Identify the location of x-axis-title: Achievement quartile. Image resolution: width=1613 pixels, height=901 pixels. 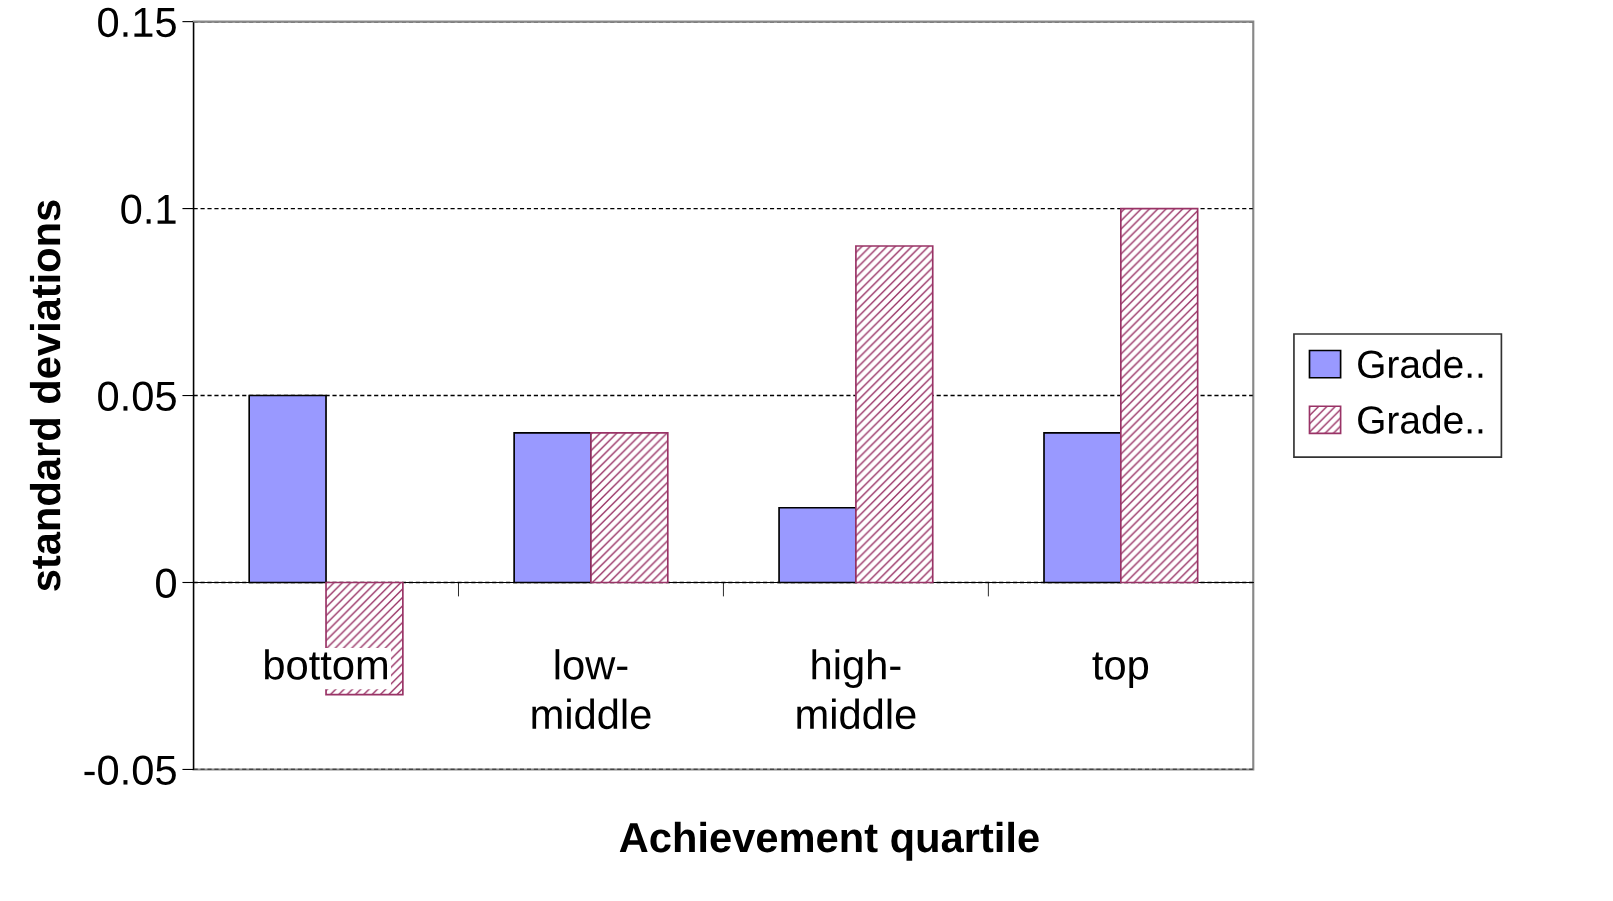
(829, 841).